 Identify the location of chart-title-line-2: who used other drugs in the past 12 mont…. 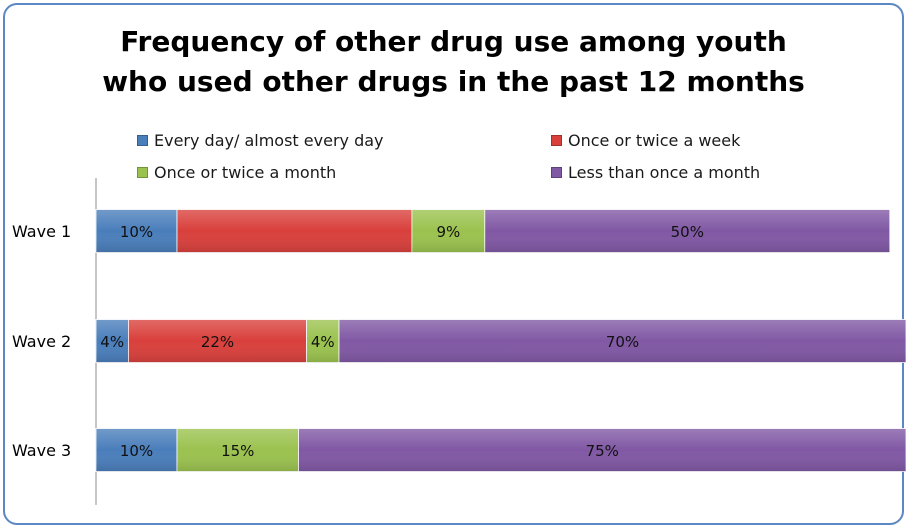
(453, 81).